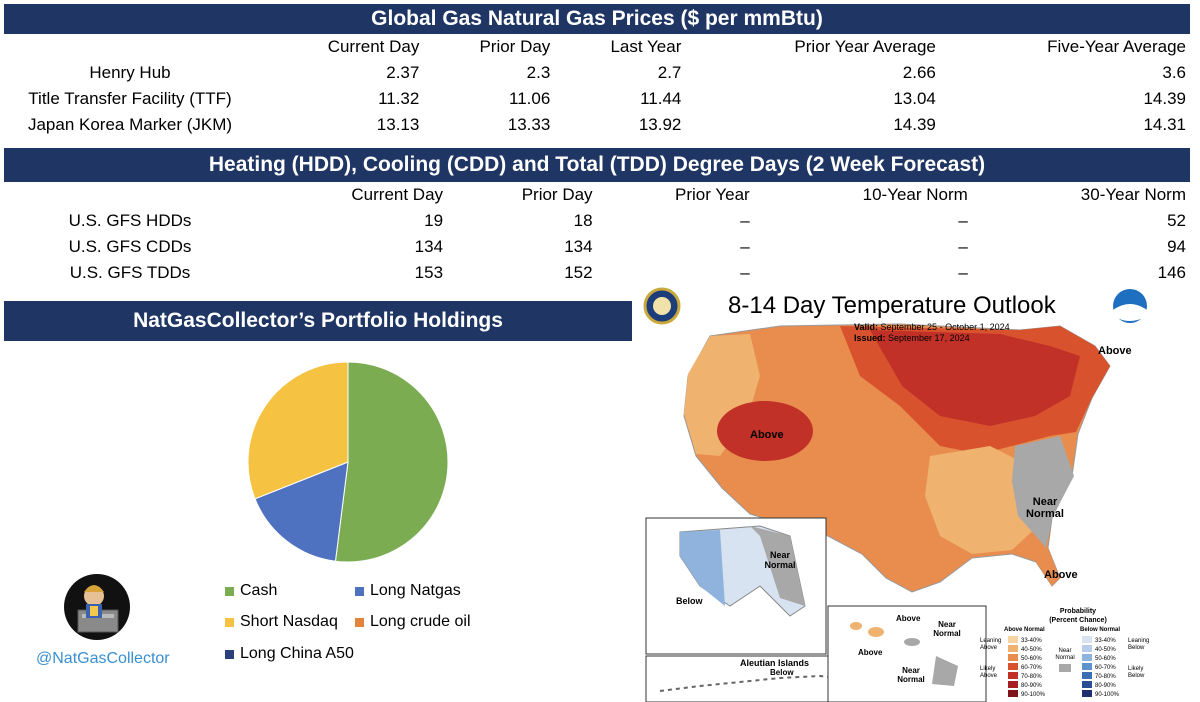  I want to click on map-label-hi-near-normal-1: Near Normal, so click(947, 629).